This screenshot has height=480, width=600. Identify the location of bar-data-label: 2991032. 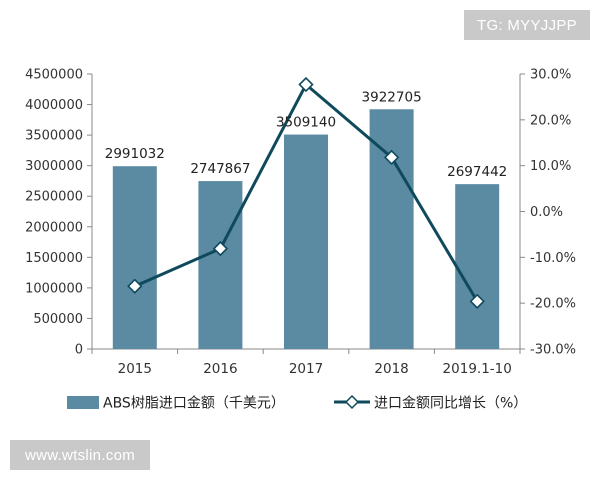
(135, 154).